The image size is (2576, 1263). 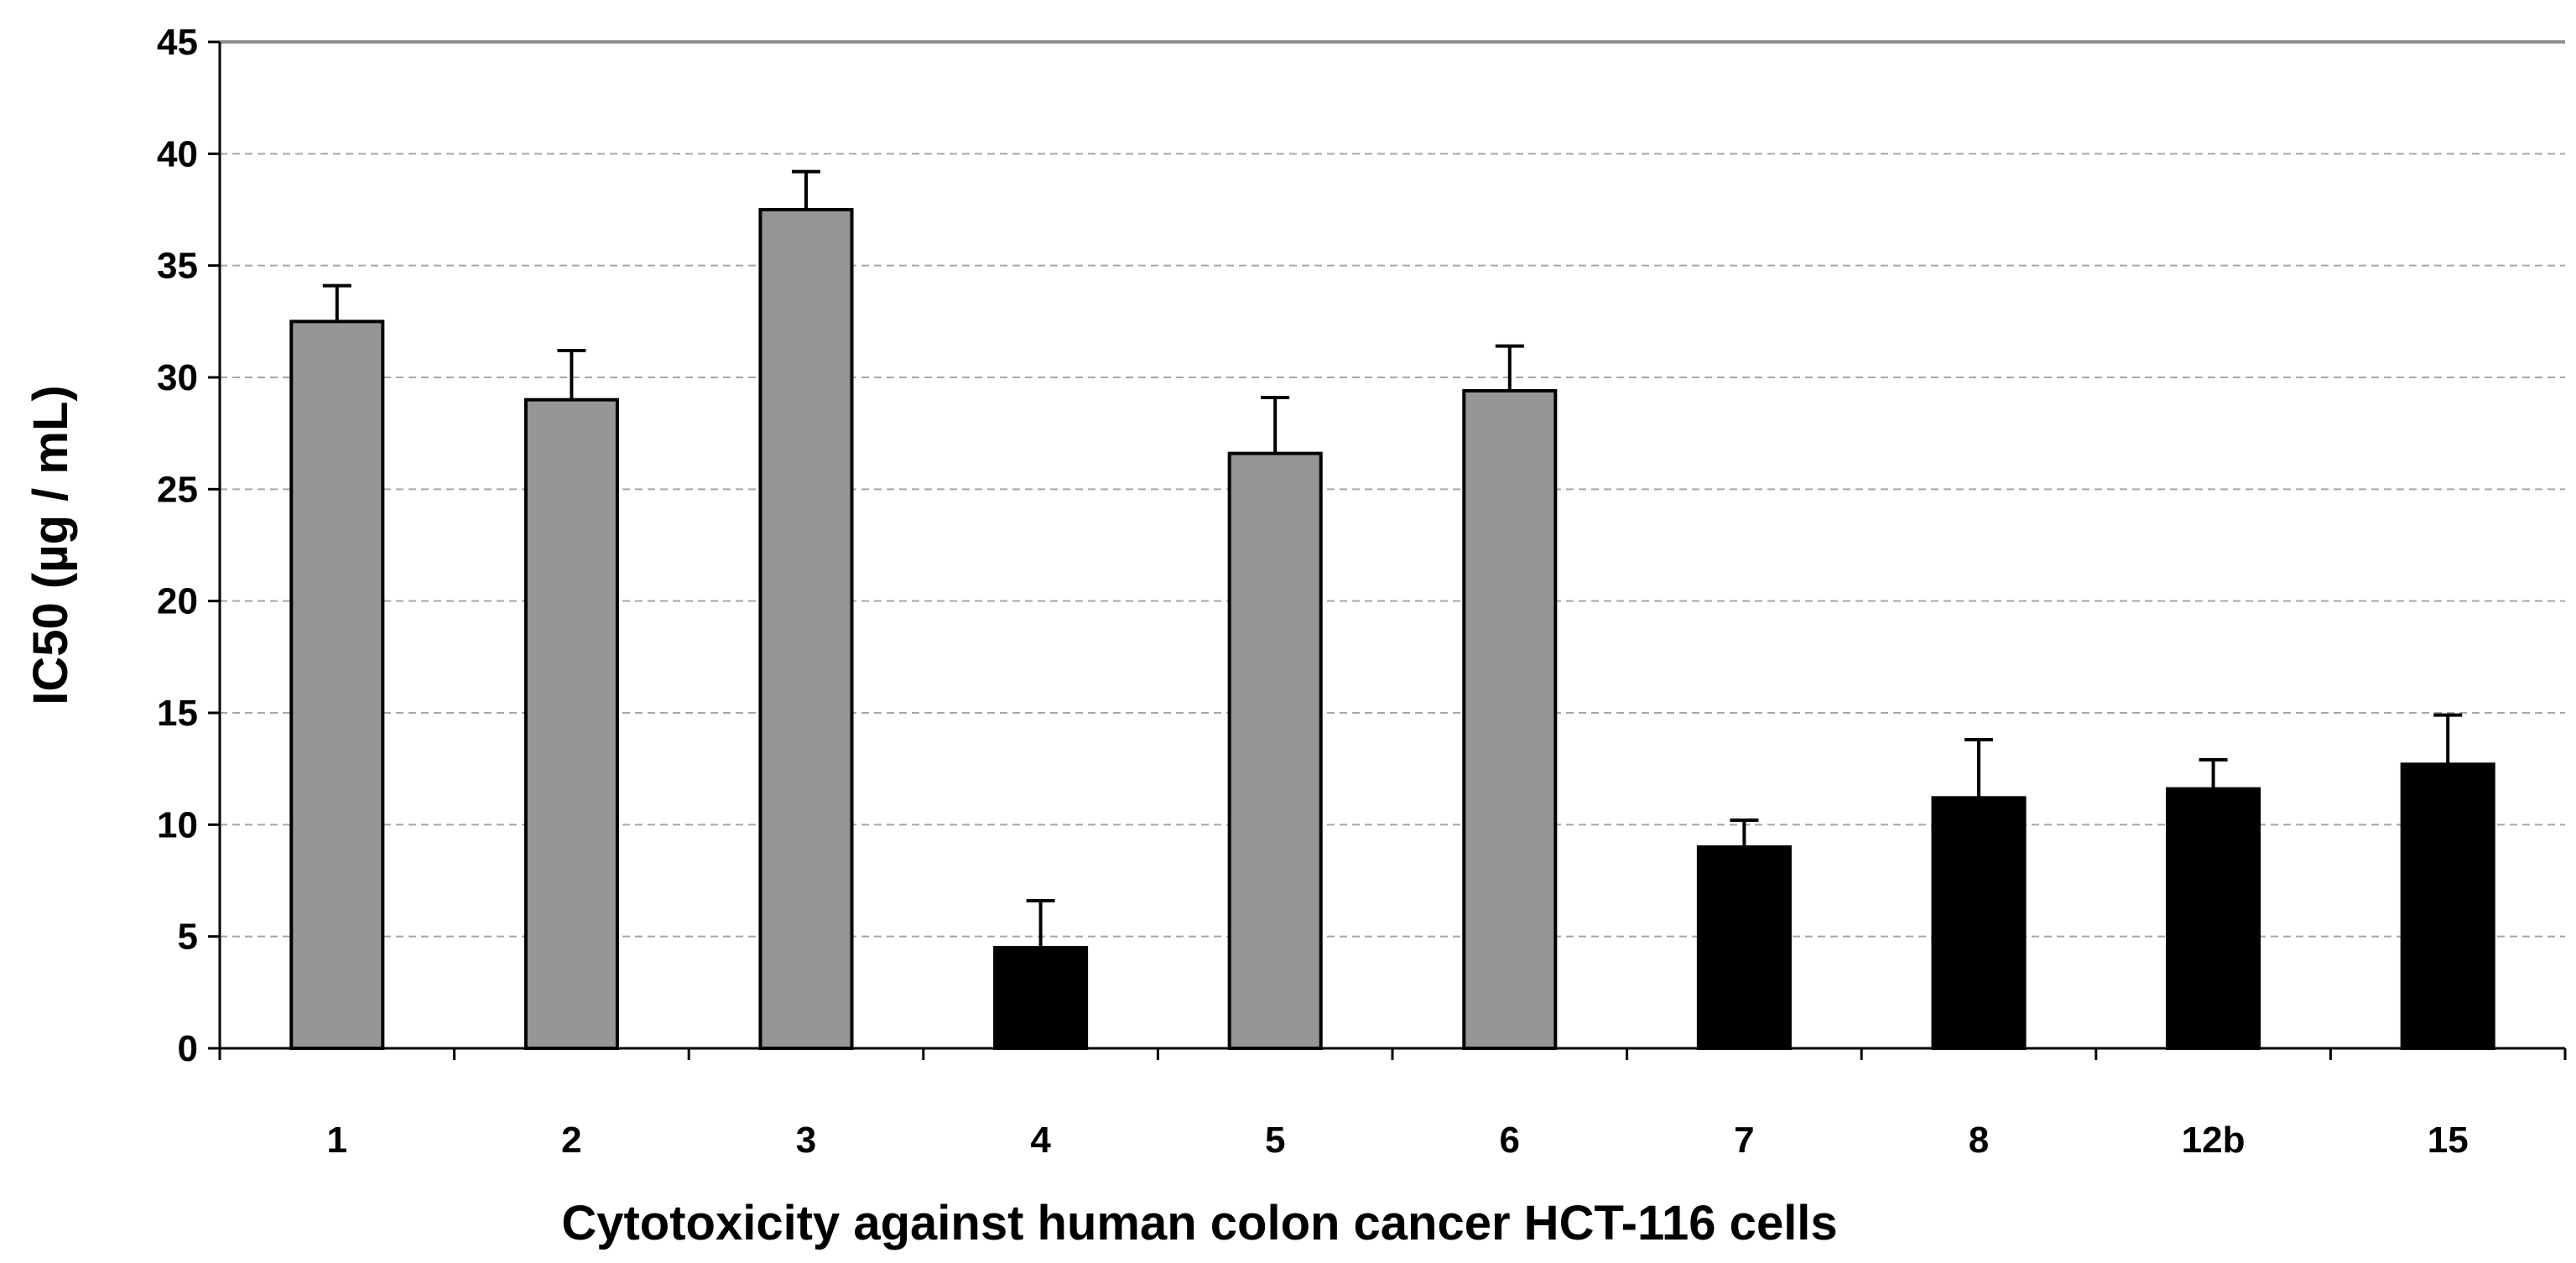 What do you see at coordinates (1510, 1140) in the screenshot?
I see `x-tick-label: 6` at bounding box center [1510, 1140].